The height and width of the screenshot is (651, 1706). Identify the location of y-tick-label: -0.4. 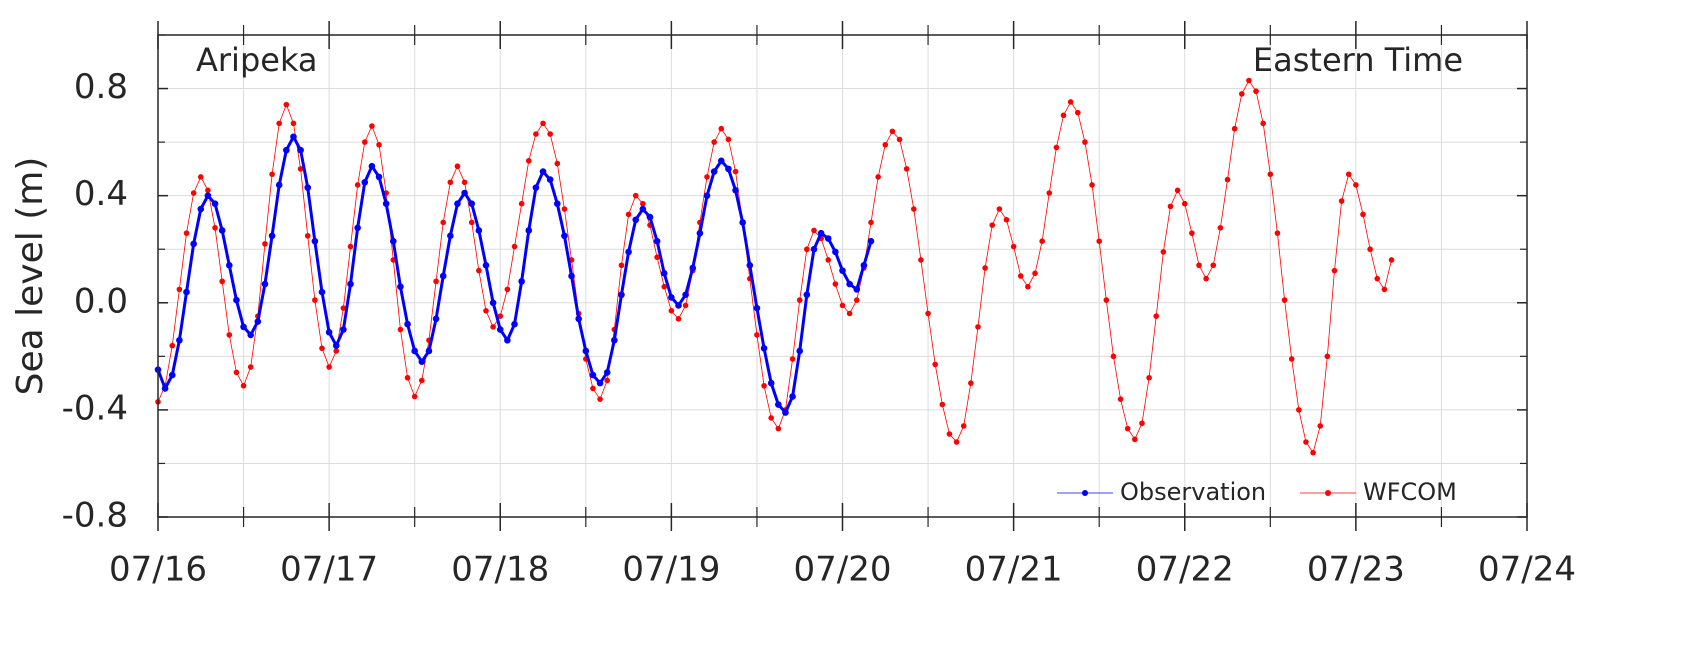
(95, 408).